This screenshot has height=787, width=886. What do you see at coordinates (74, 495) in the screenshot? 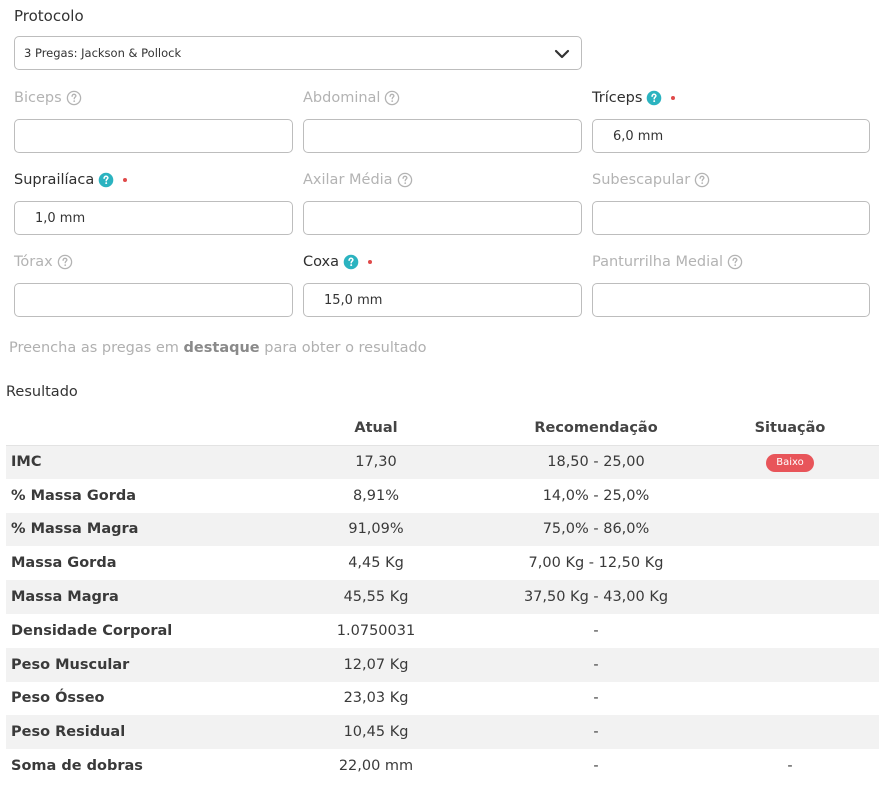
I see `row-name: % Massa Gorda` at bounding box center [74, 495].